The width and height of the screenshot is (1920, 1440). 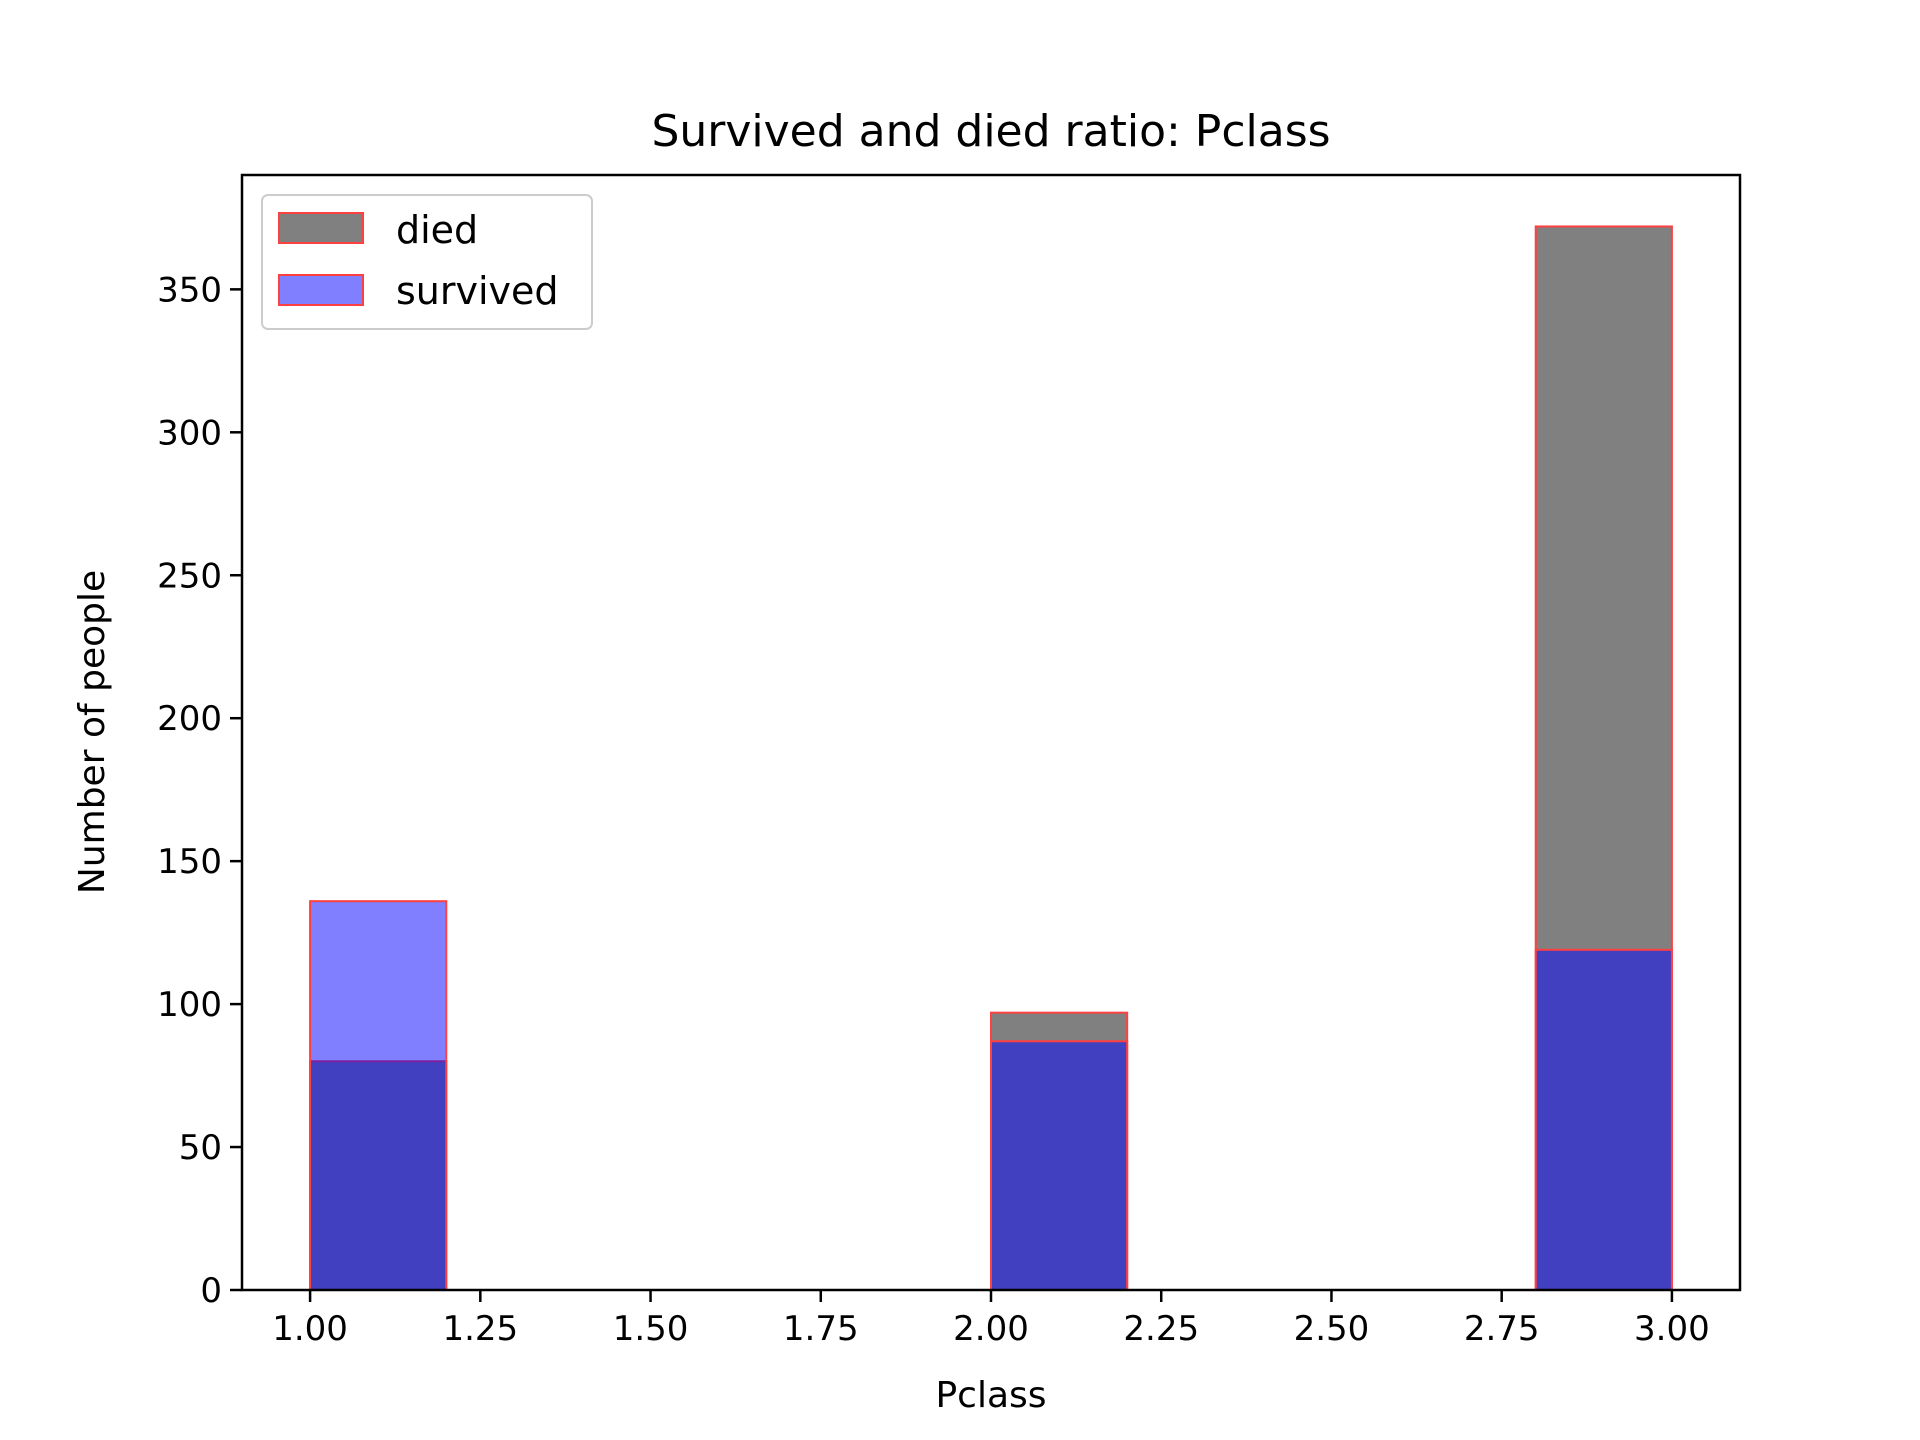 I want to click on y-tick-label-3: 150, so click(x=189, y=862).